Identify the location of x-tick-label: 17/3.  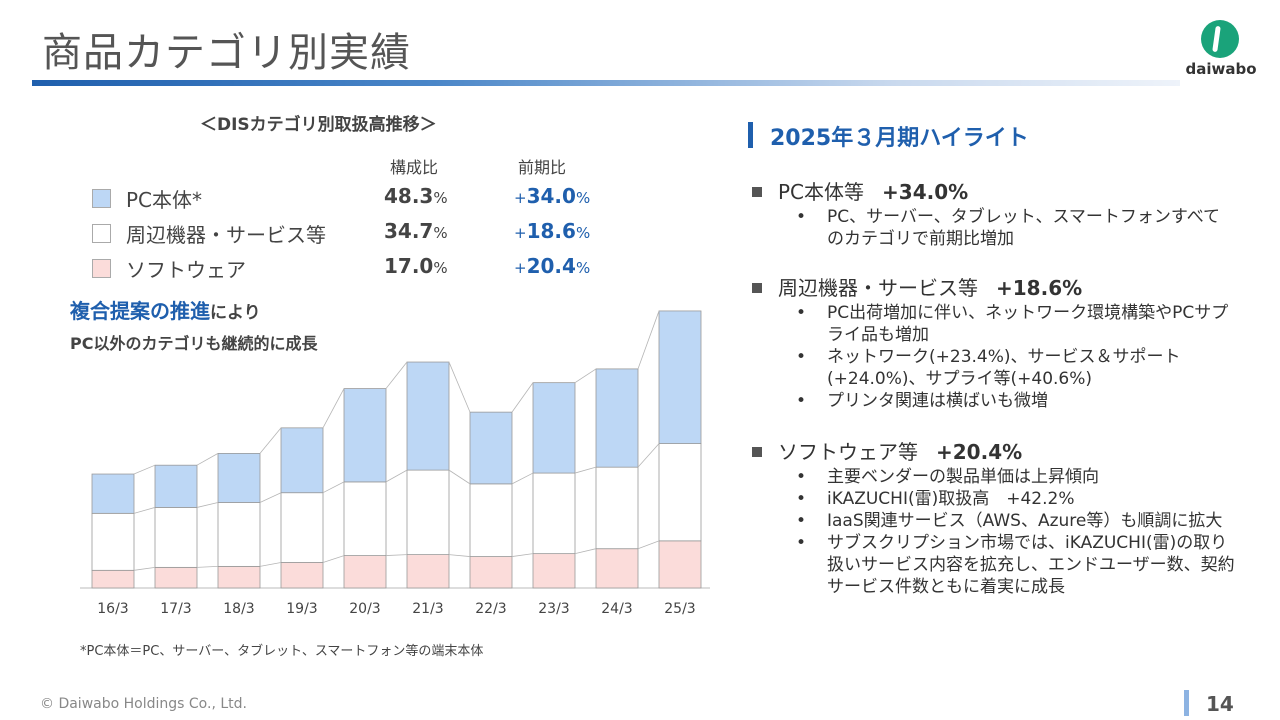
(175, 609).